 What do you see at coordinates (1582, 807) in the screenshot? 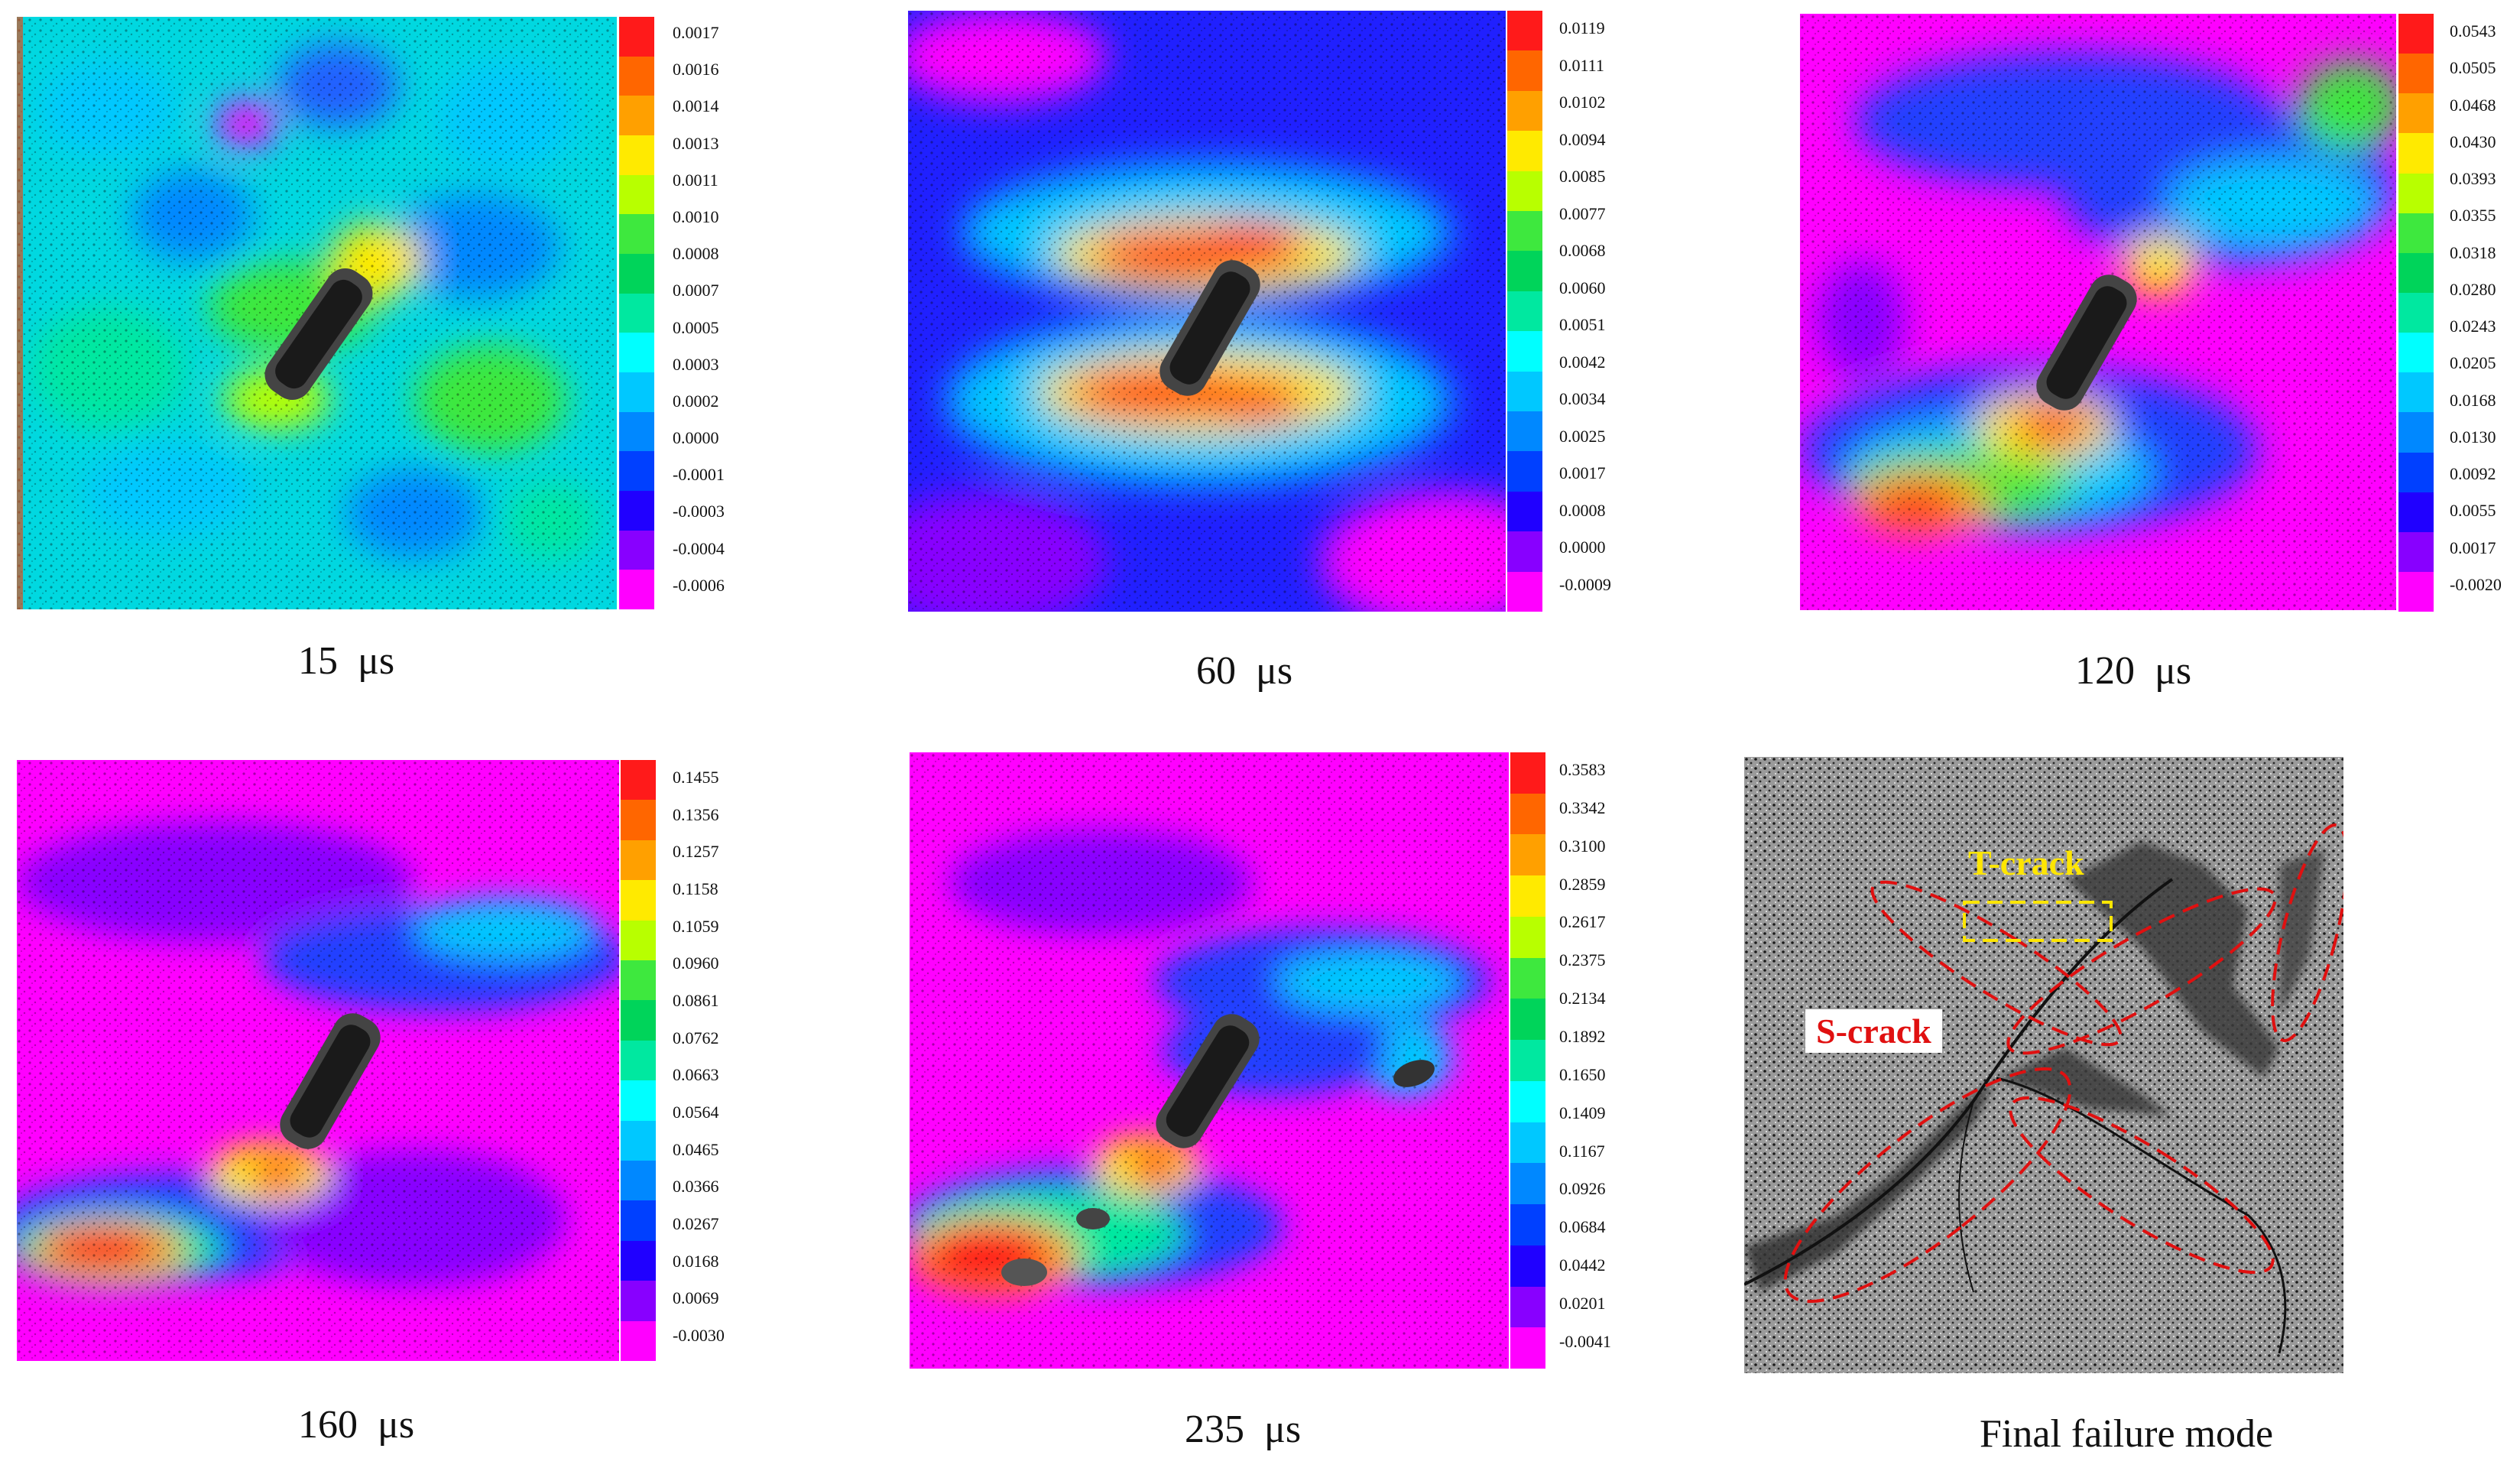
I see `colorbar-tick-label: 0.3342` at bounding box center [1582, 807].